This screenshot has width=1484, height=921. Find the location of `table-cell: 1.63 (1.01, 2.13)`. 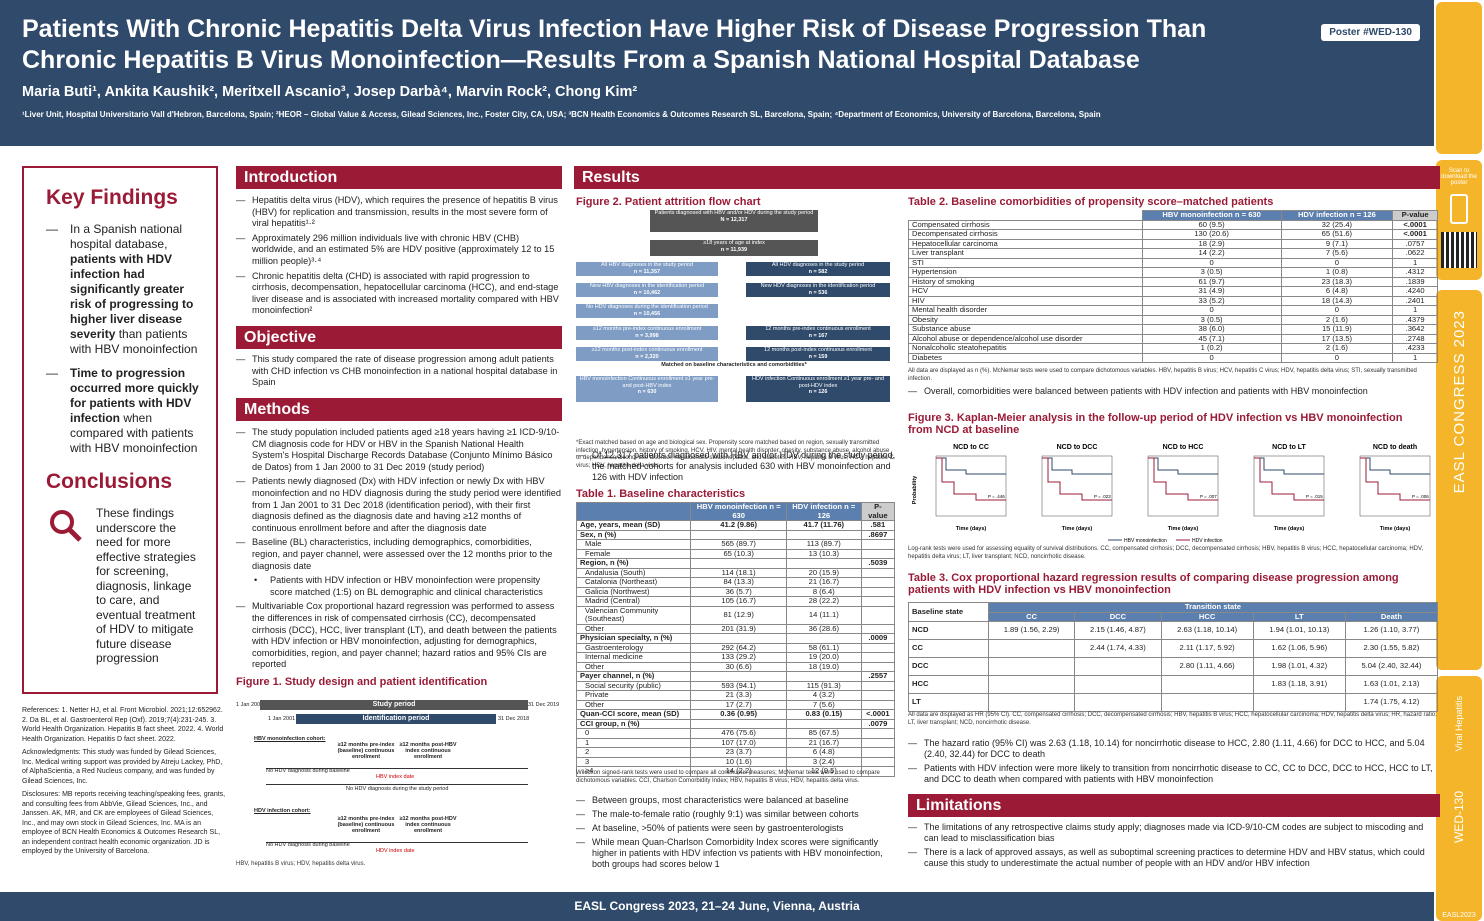

table-cell: 1.63 (1.01, 2.13) is located at coordinates (1391, 684).